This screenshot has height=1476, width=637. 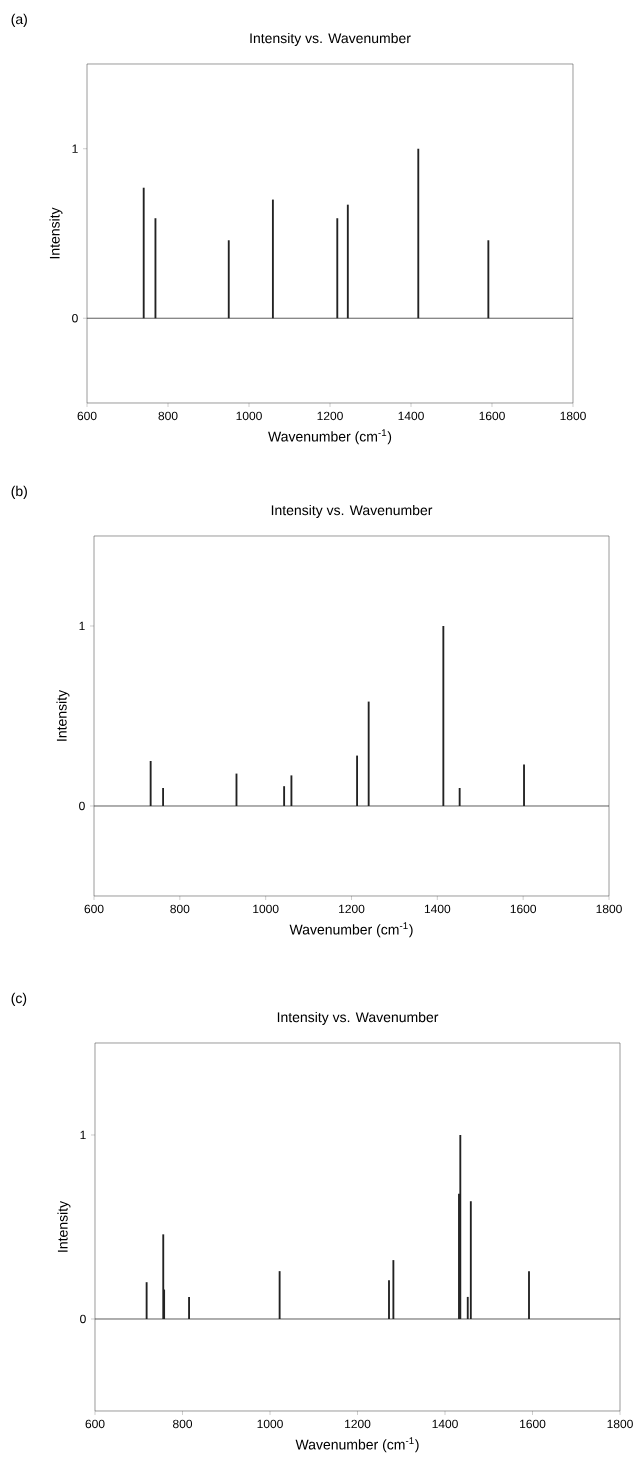 I want to click on text: (a), so click(x=19, y=20).